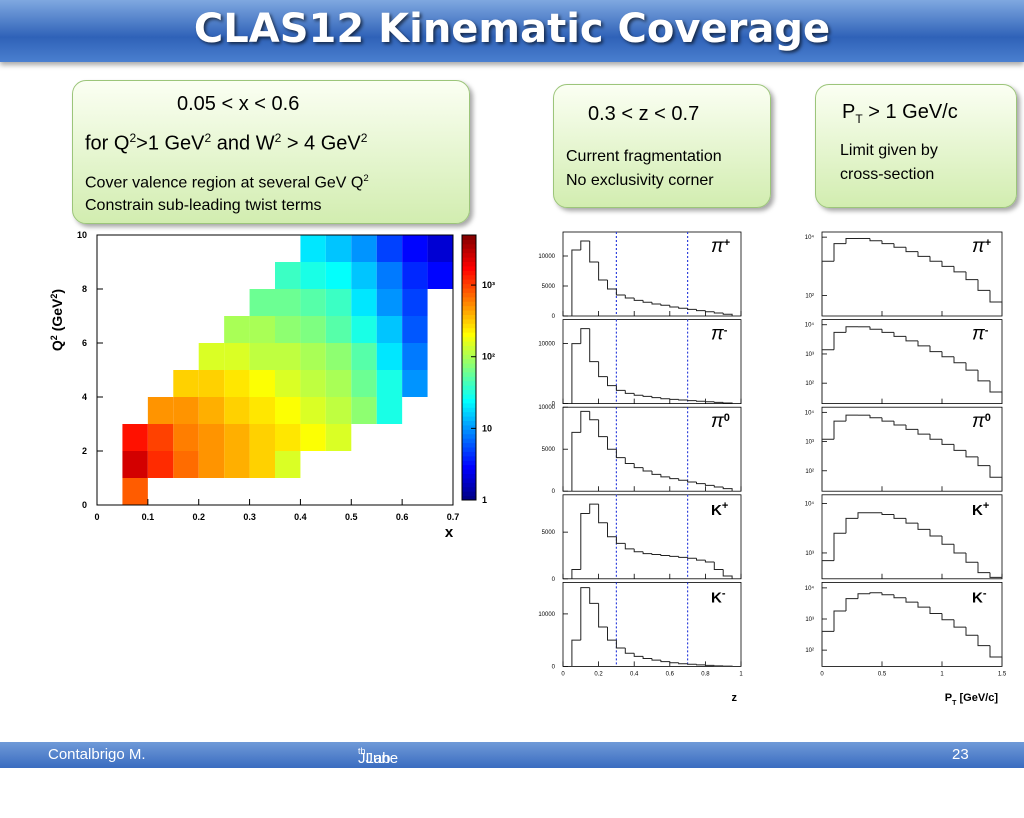 The image size is (1024, 818). Describe the element at coordinates (148, 517) in the screenshot. I see `x-tick-label: 0.1` at that location.